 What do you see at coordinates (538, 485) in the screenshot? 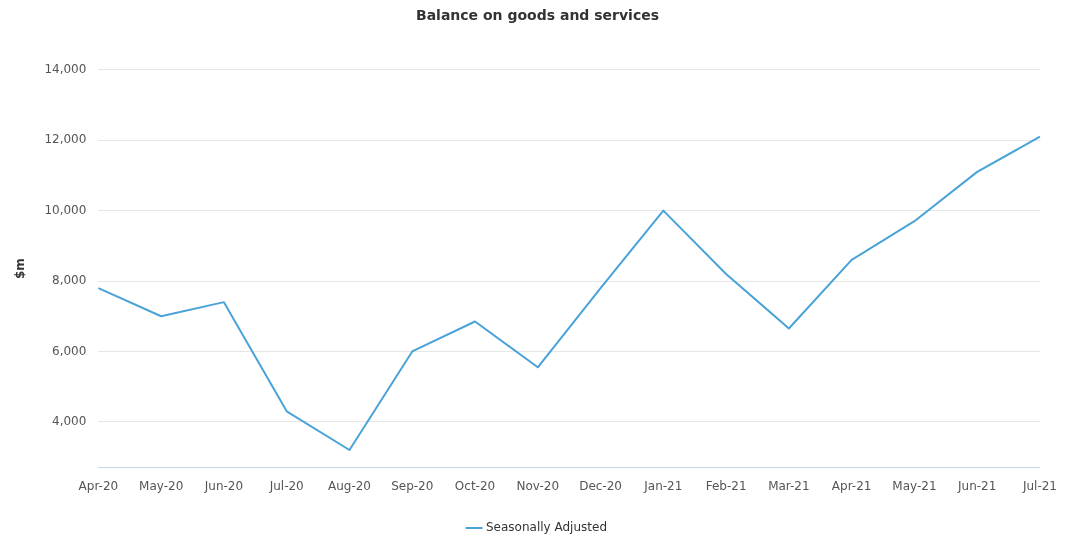
I see `x-tick-label: Nov-20` at bounding box center [538, 485].